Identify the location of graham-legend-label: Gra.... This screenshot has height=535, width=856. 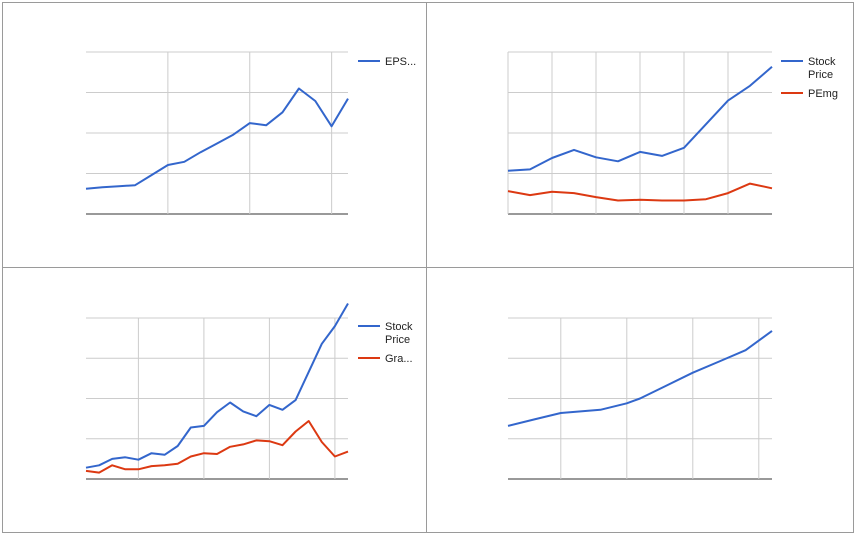
(399, 359).